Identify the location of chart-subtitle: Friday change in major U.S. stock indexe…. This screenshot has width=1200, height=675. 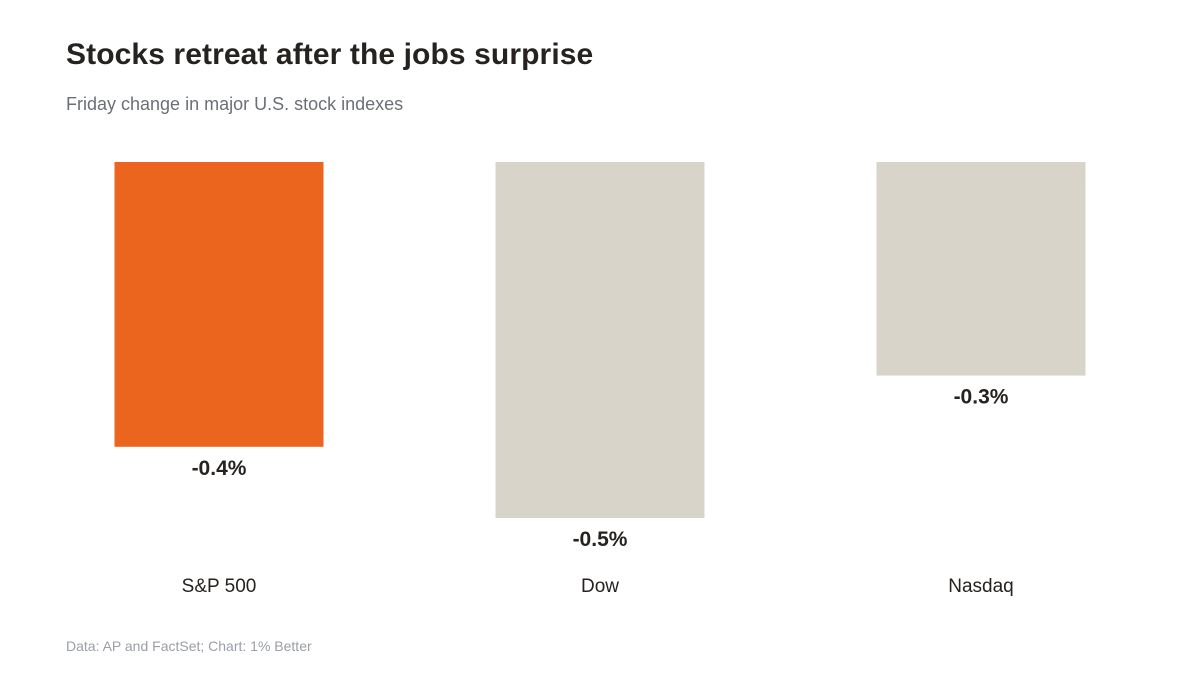
(235, 104).